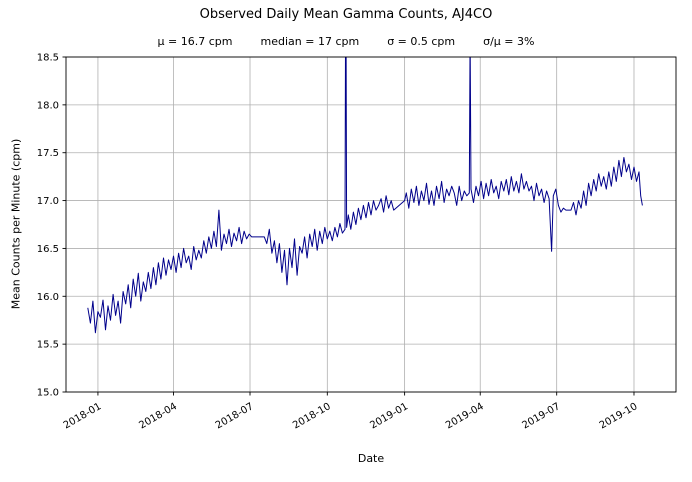 This screenshot has width=692, height=482. What do you see at coordinates (158, 416) in the screenshot?
I see `svg-text: 2018-04` at bounding box center [158, 416].